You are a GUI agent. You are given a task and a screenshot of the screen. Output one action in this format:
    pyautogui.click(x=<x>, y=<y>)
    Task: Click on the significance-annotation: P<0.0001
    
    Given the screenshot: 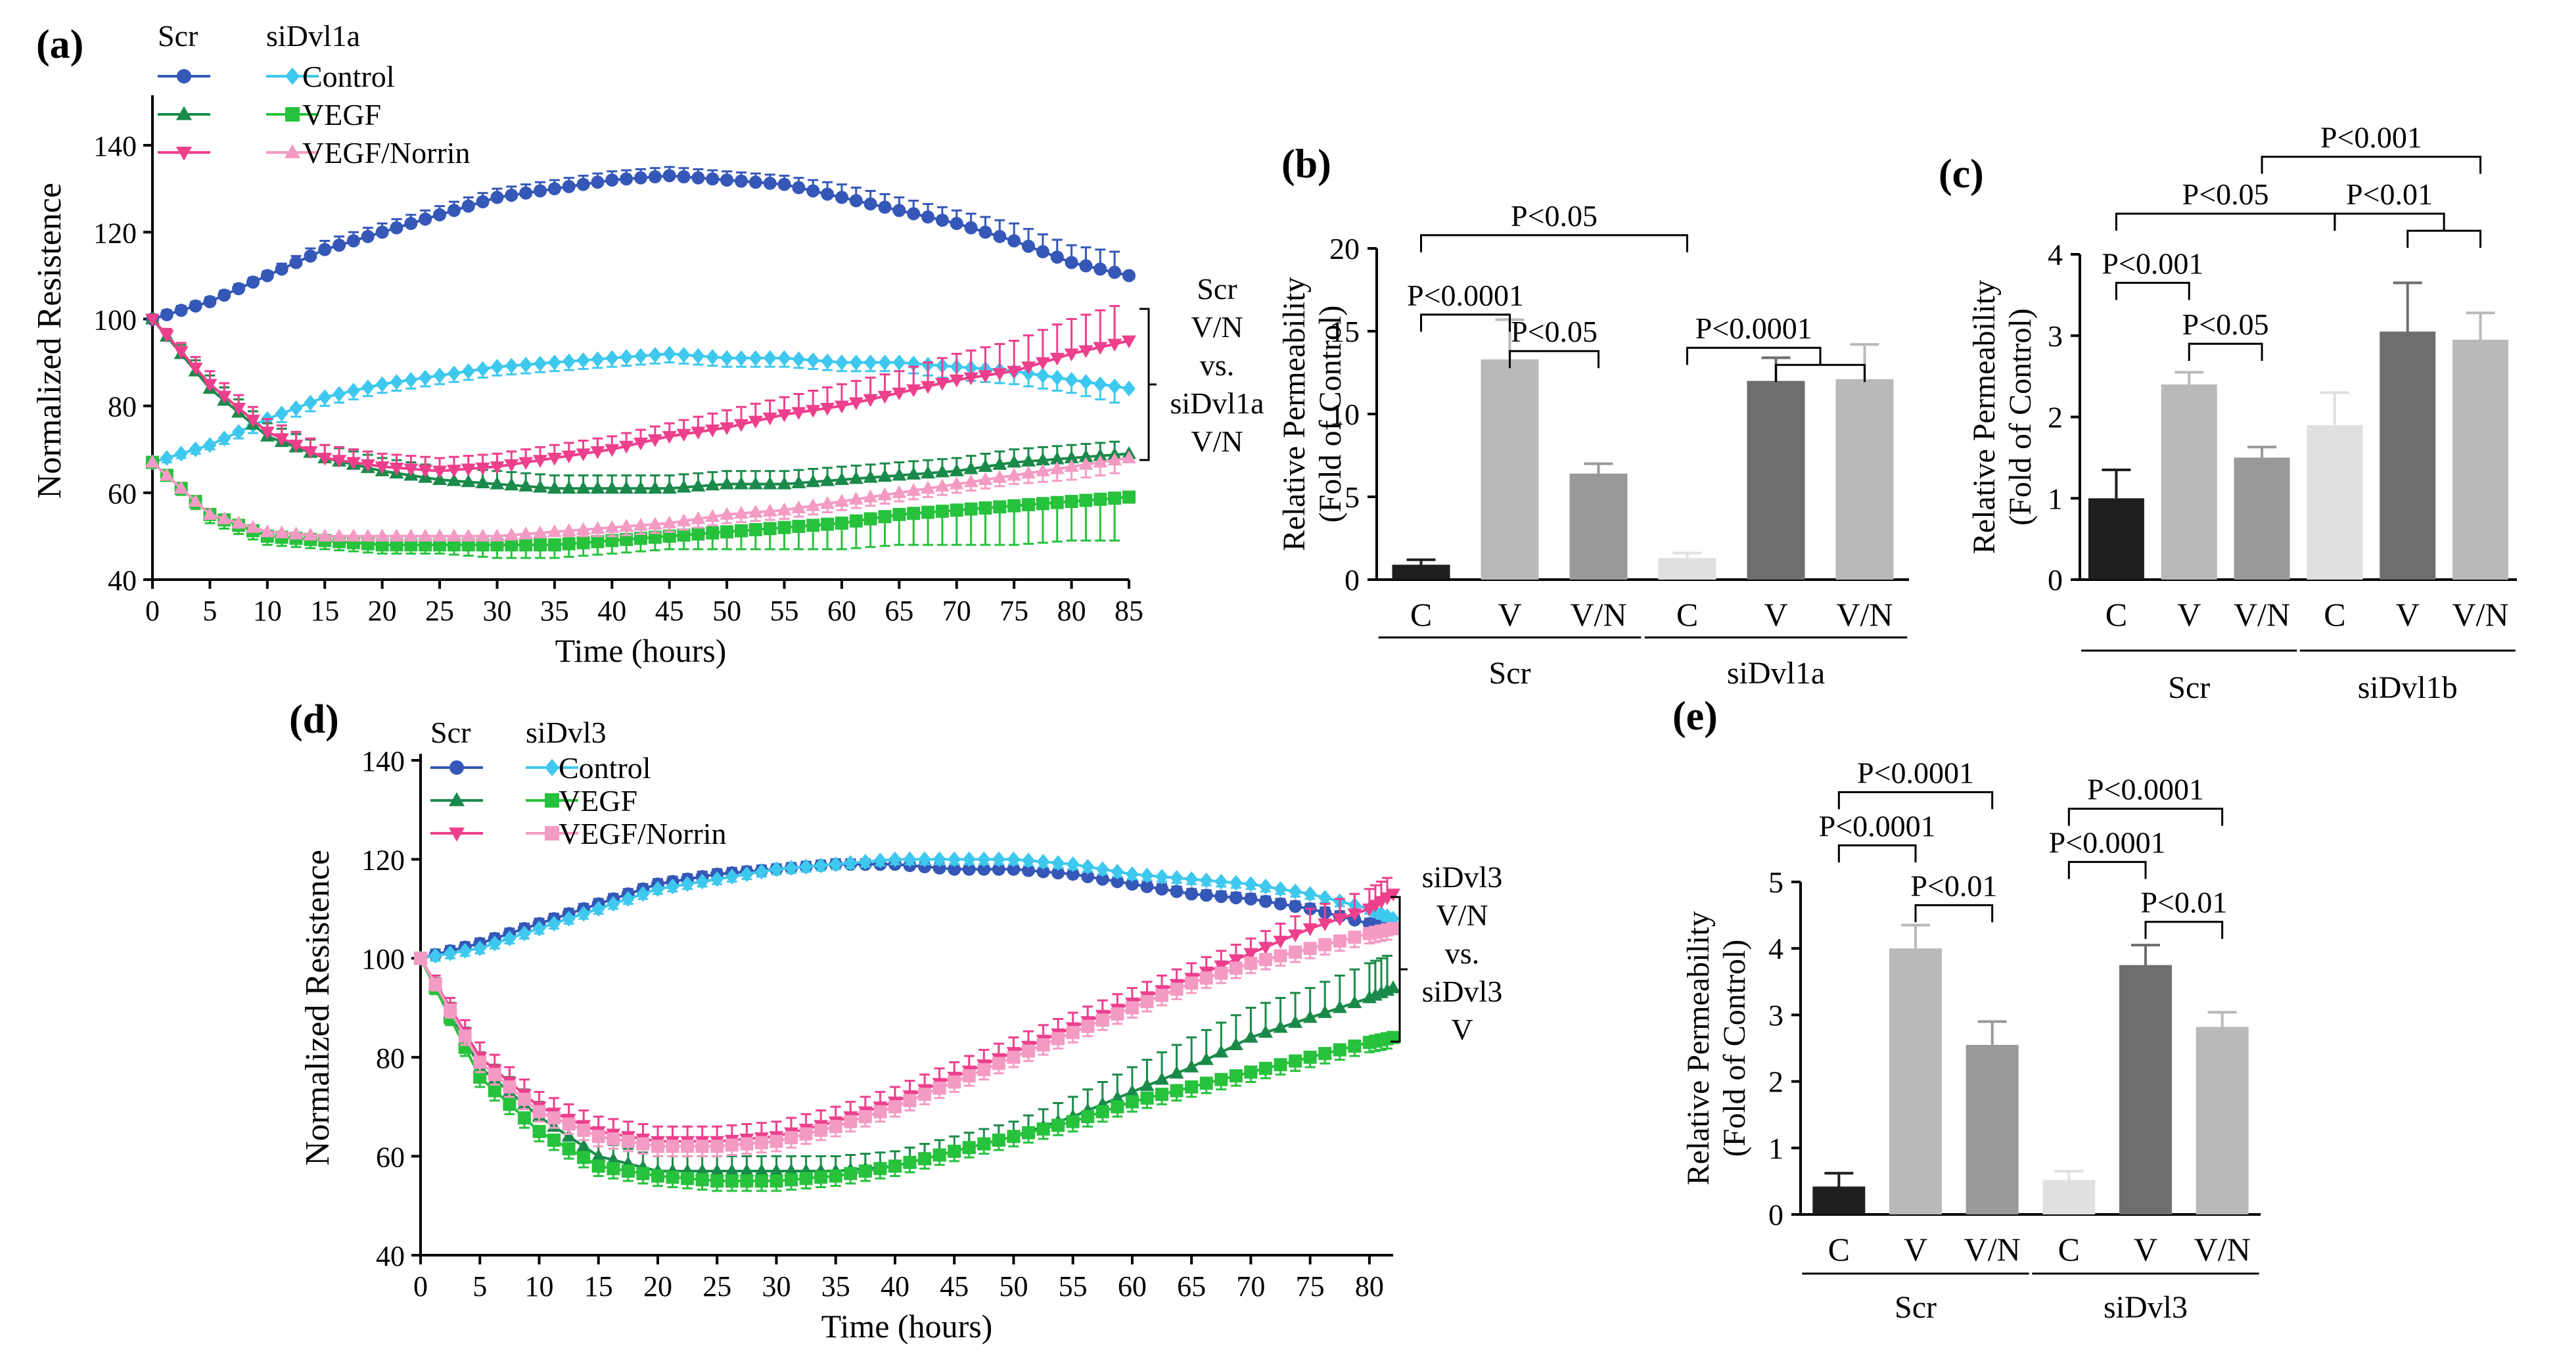 What is the action you would take?
    pyautogui.click(x=1916, y=783)
    